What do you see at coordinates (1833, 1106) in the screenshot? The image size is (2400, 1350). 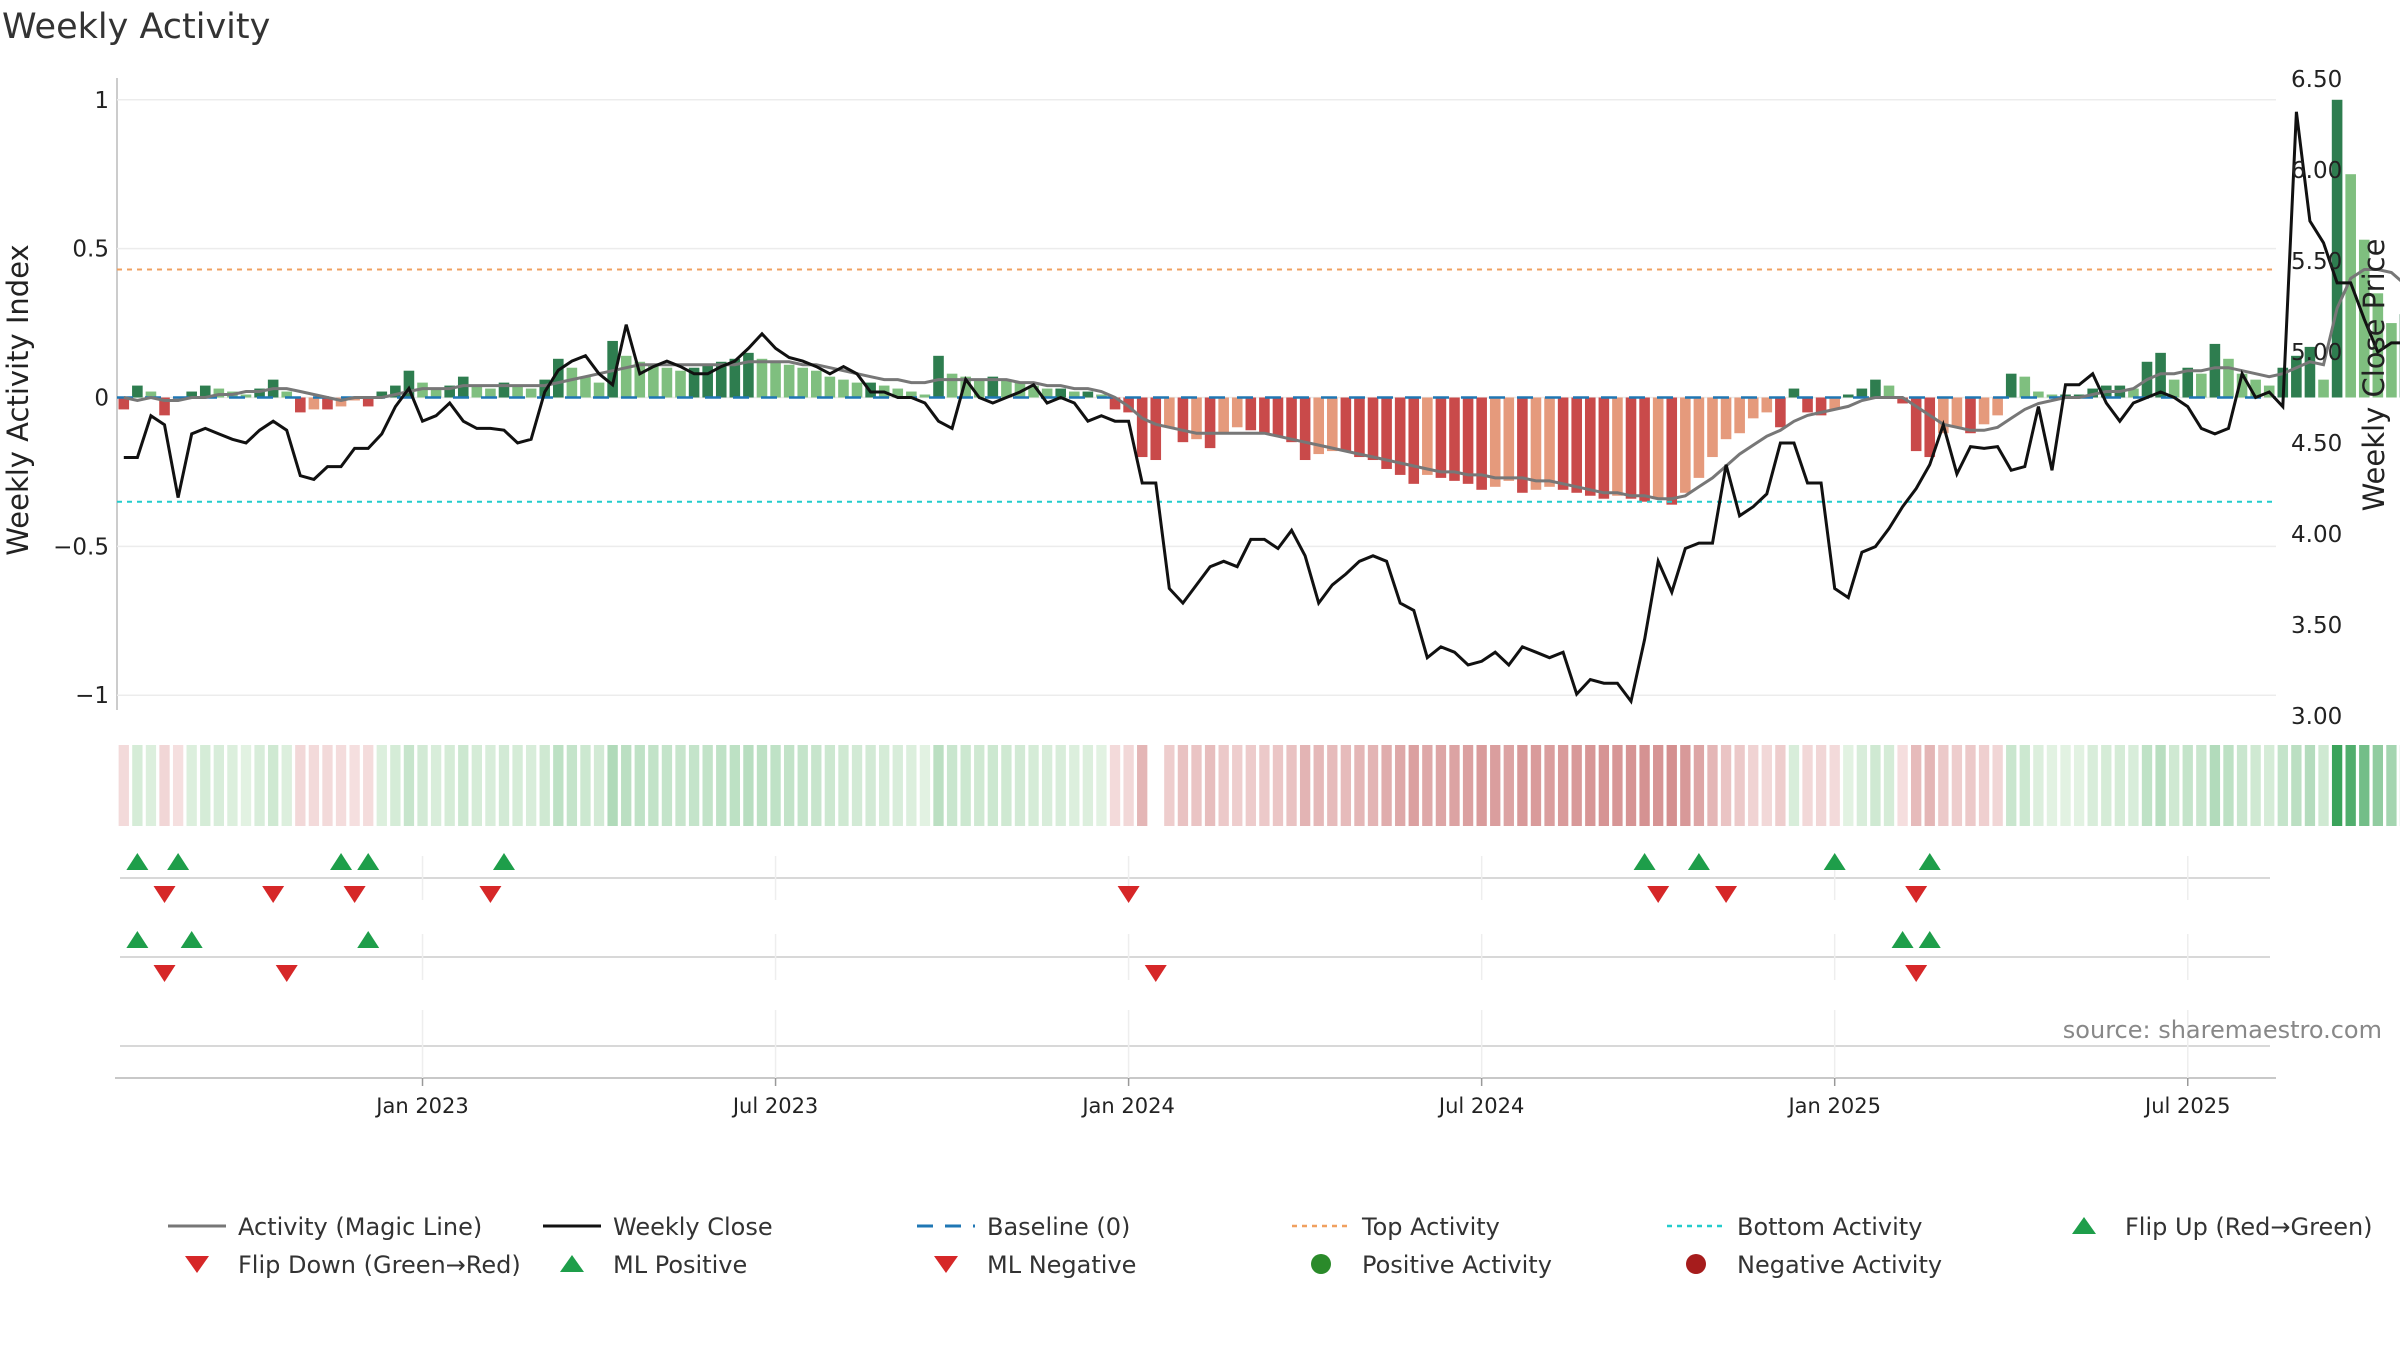 I see `x-tick-label: Jan 2025` at bounding box center [1833, 1106].